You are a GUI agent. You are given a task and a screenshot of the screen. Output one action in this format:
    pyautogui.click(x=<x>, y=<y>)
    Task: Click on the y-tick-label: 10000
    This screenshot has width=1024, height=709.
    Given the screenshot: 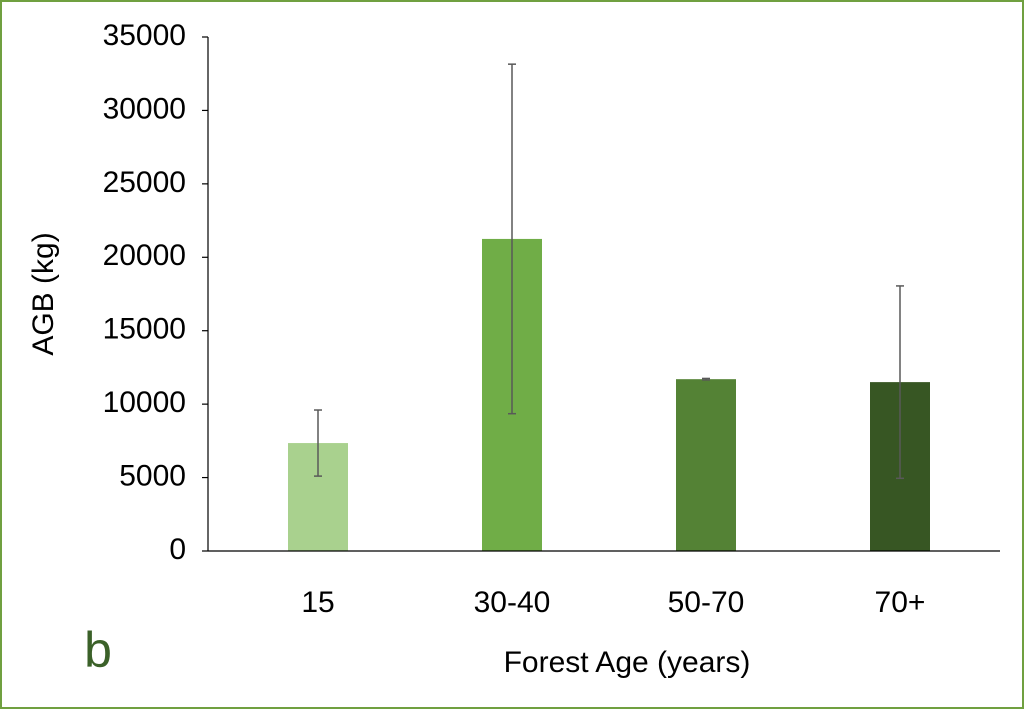 What is the action you would take?
    pyautogui.click(x=144, y=402)
    